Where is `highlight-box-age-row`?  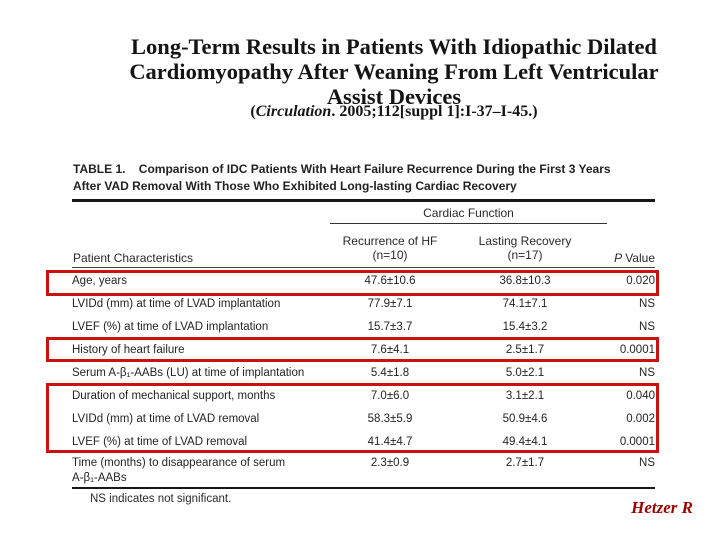
highlight-box-age-row is located at coordinates (352, 283).